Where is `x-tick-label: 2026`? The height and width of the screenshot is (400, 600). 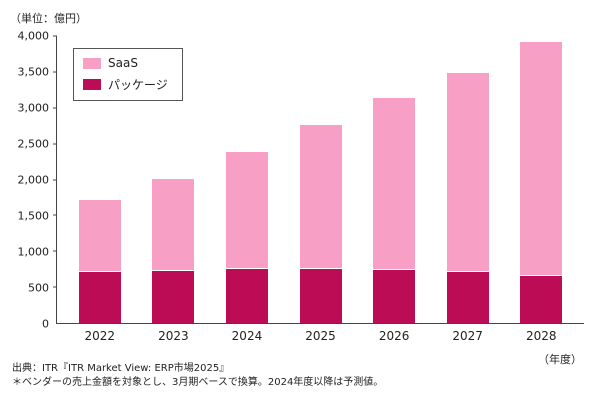 x-tick-label: 2026 is located at coordinates (394, 336).